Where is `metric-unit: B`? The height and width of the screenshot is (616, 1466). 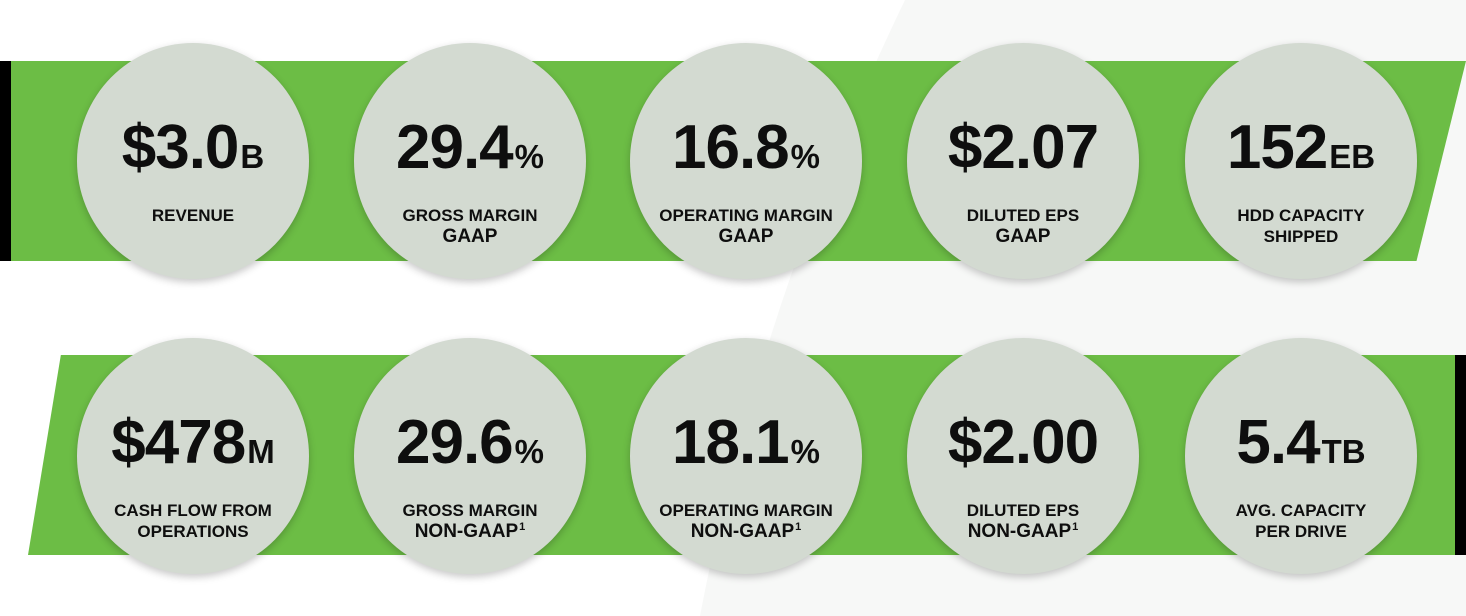 metric-unit: B is located at coordinates (252, 156).